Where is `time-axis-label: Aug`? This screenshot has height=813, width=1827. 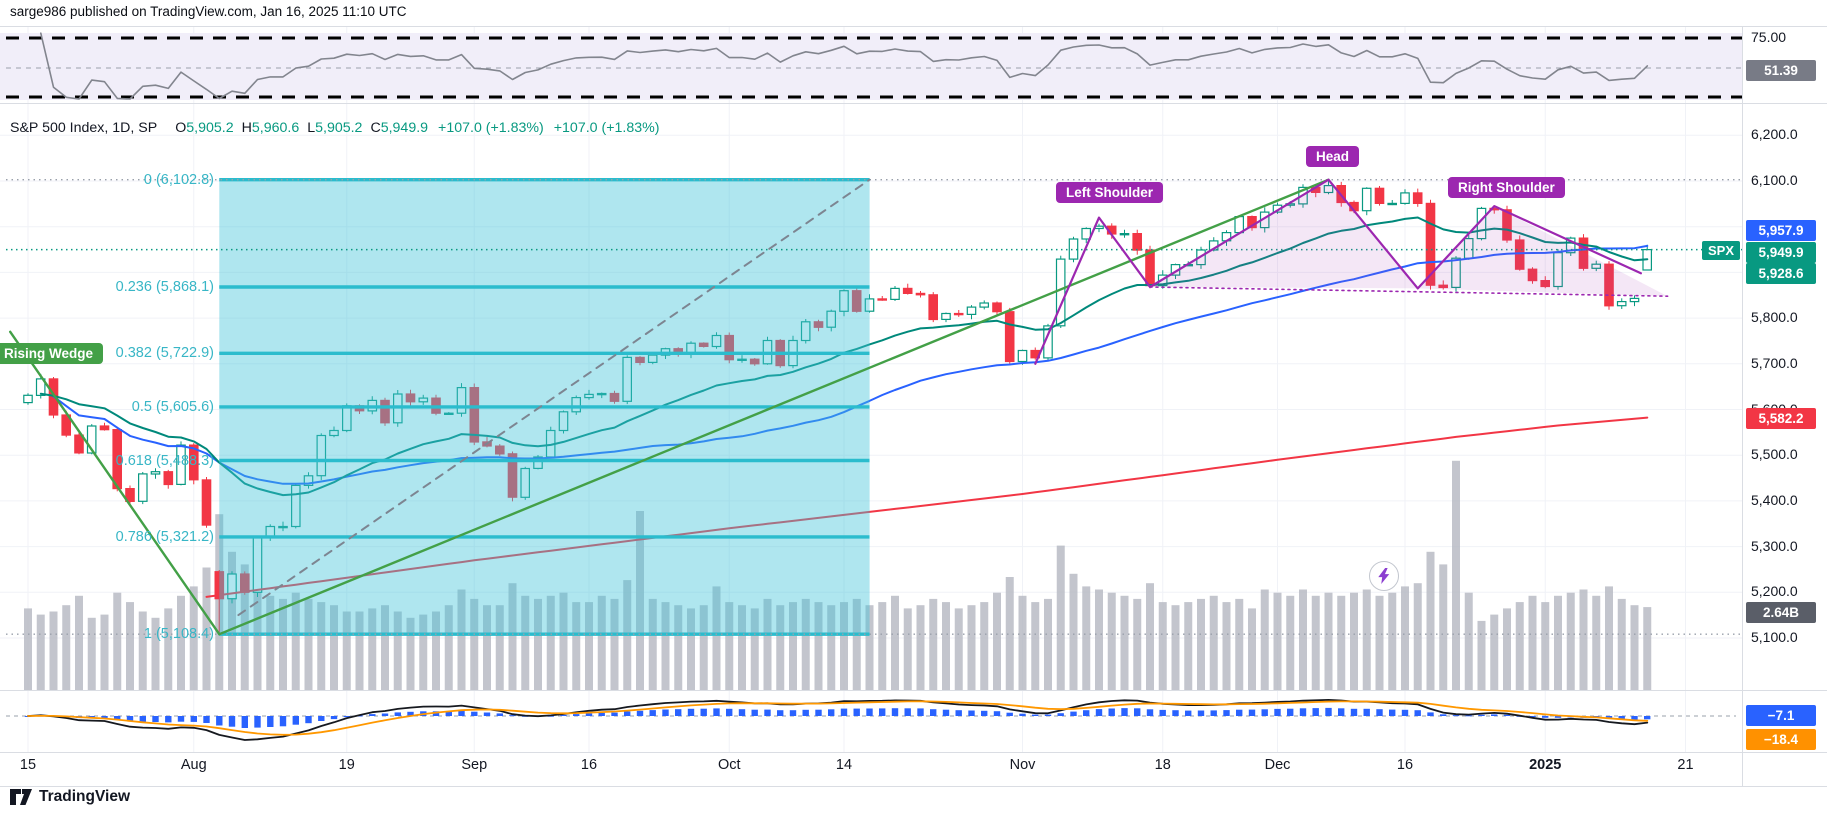
time-axis-label: Aug is located at coordinates (193, 765).